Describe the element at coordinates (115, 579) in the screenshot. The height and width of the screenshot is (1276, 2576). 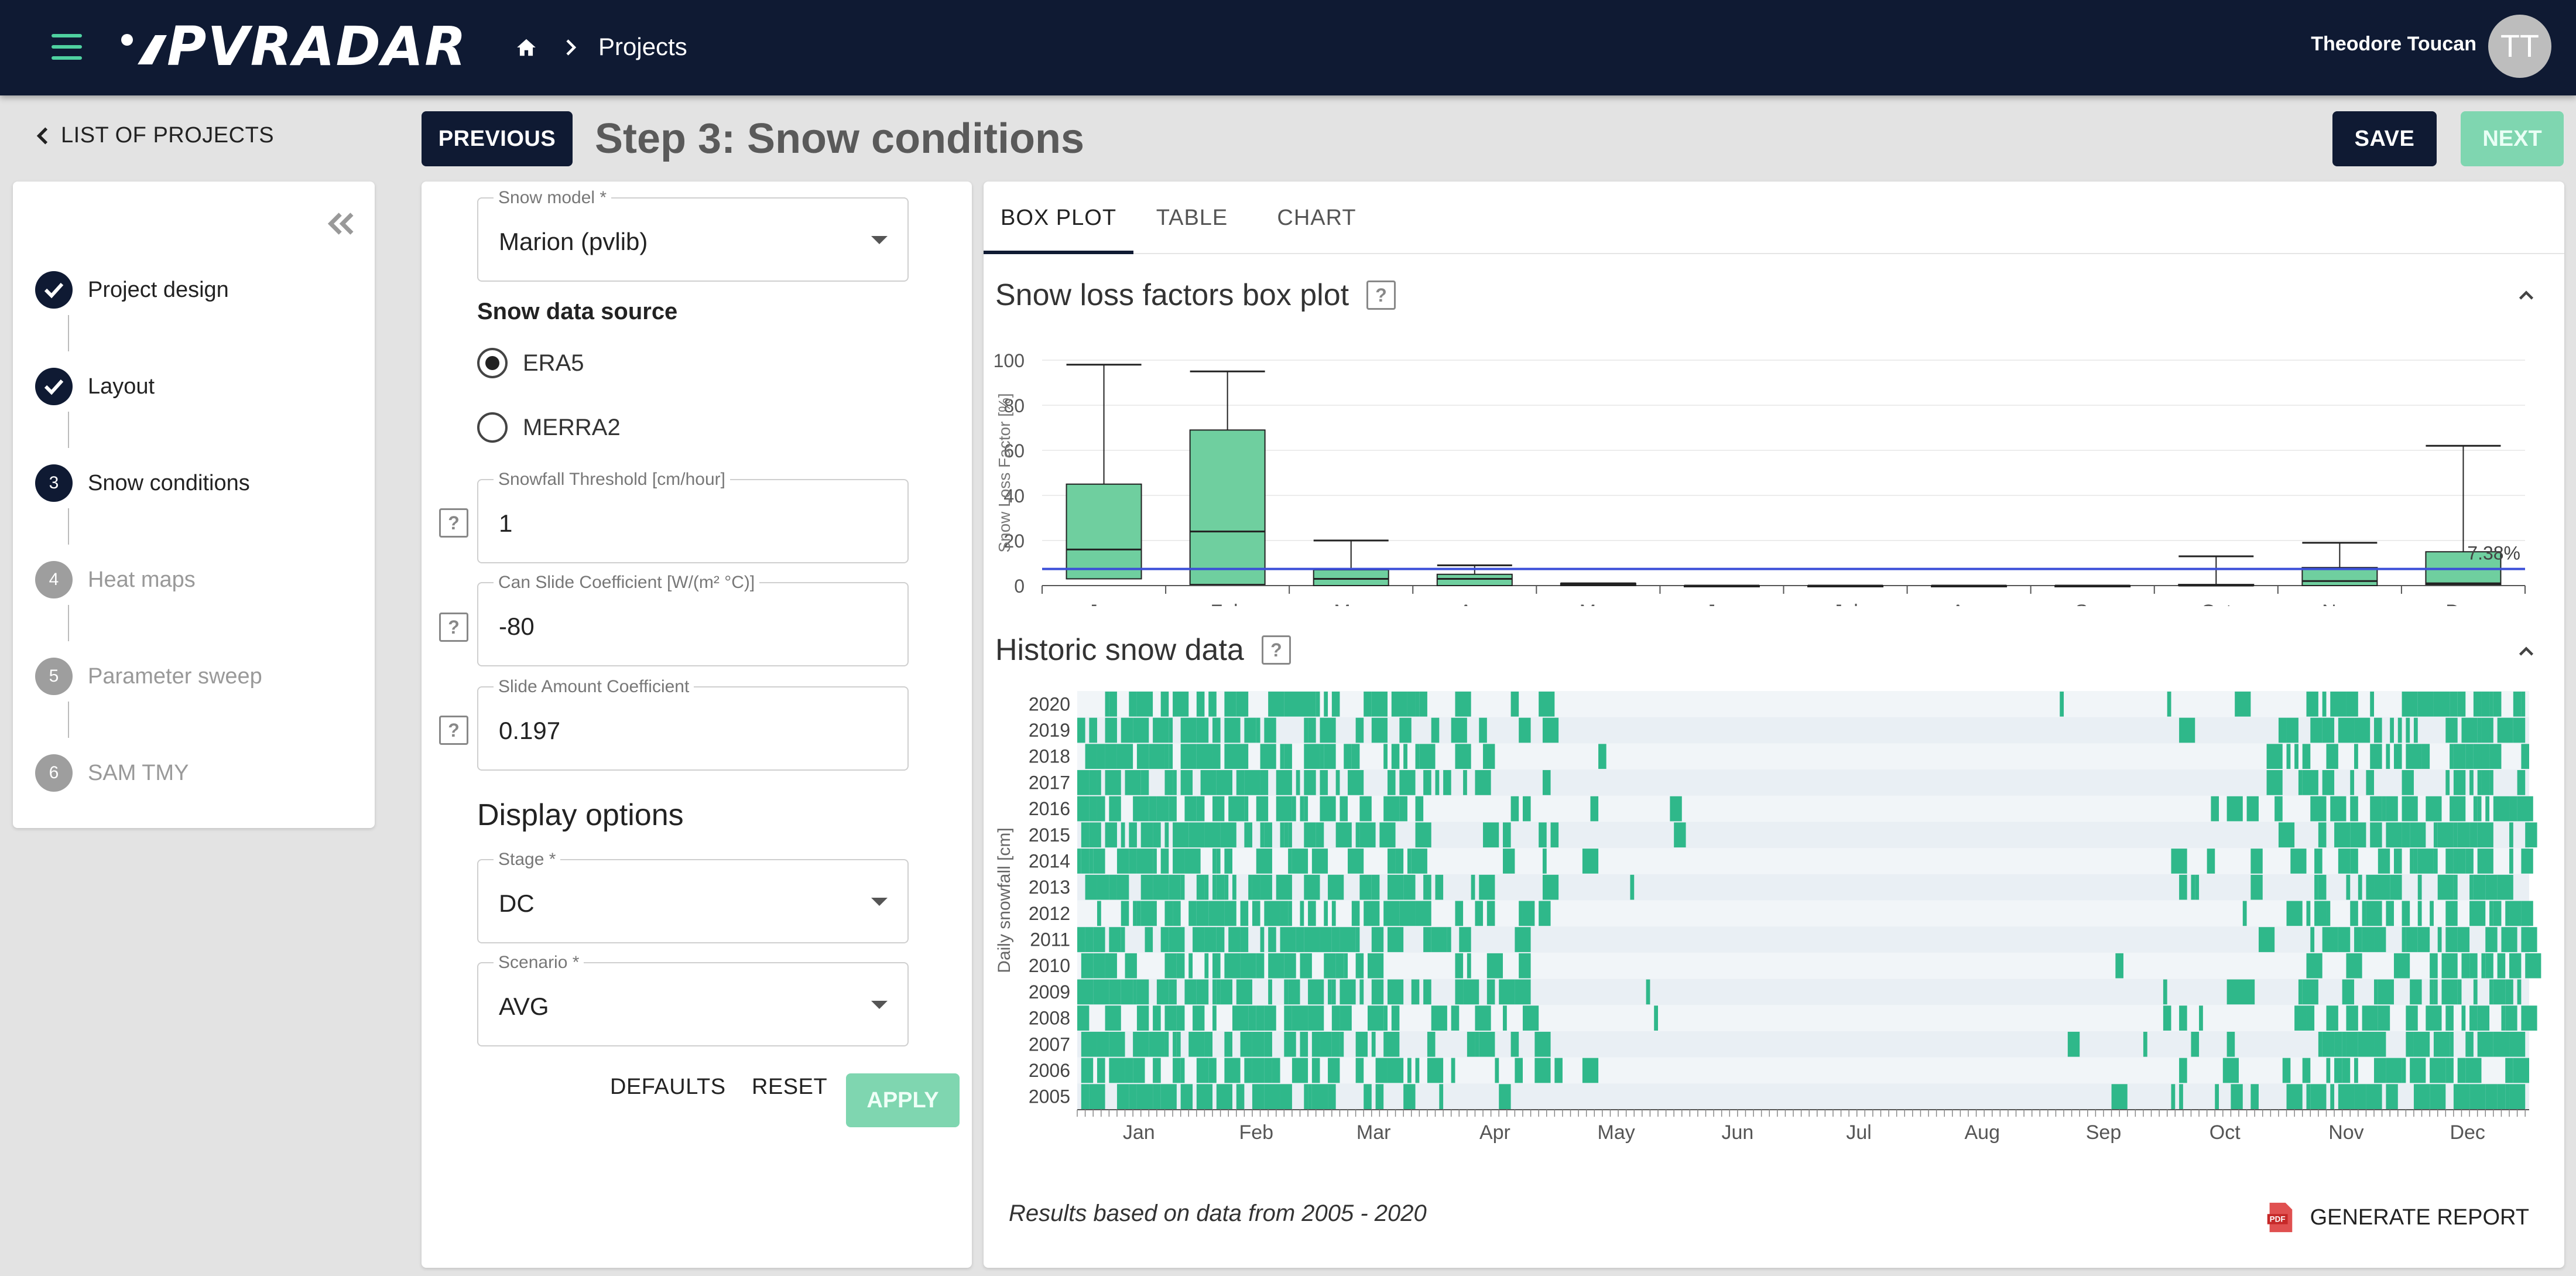
I see `step-heat-maps: 4 Heat maps` at that location.